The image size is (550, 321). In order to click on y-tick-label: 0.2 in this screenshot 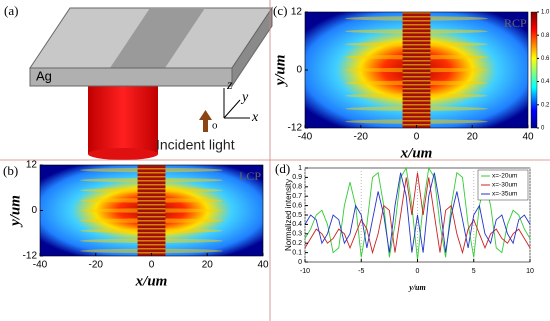, I will do `click(297, 243)`.